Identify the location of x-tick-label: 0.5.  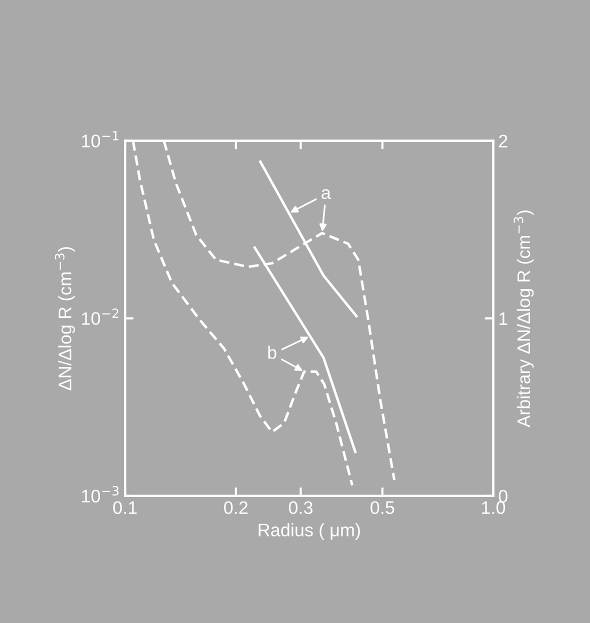
(382, 507).